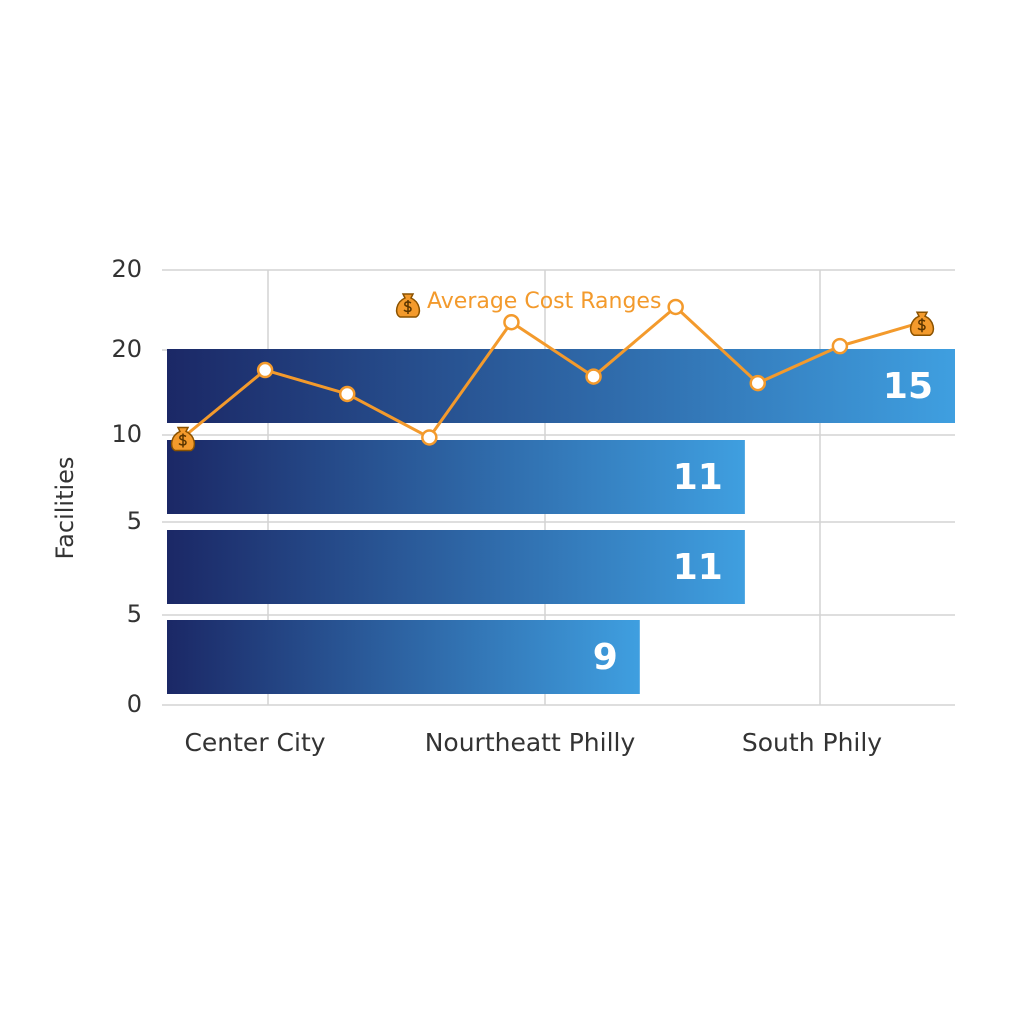 The image size is (1024, 1024). I want to click on y-tick-label: 0, so click(134, 704).